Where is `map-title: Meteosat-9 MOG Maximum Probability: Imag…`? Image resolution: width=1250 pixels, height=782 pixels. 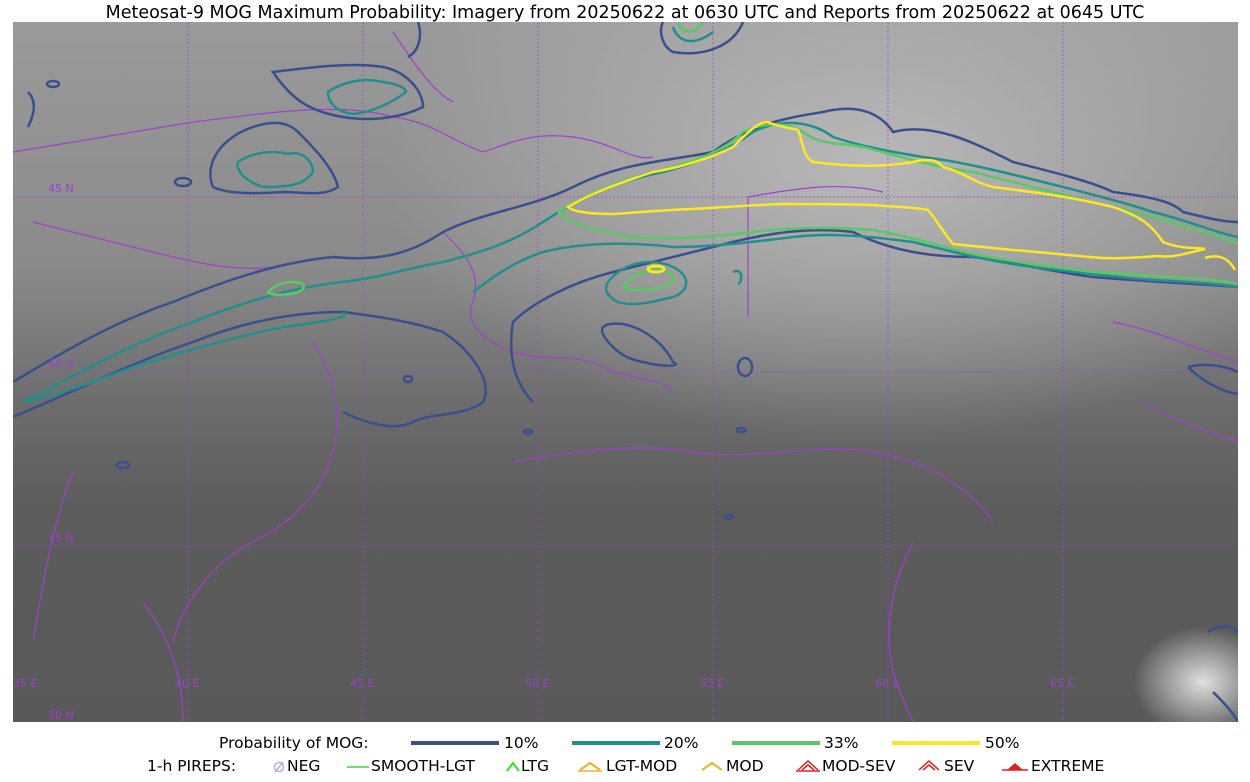
map-title: Meteosat-9 MOG Maximum Probability: Imag… is located at coordinates (625, 13).